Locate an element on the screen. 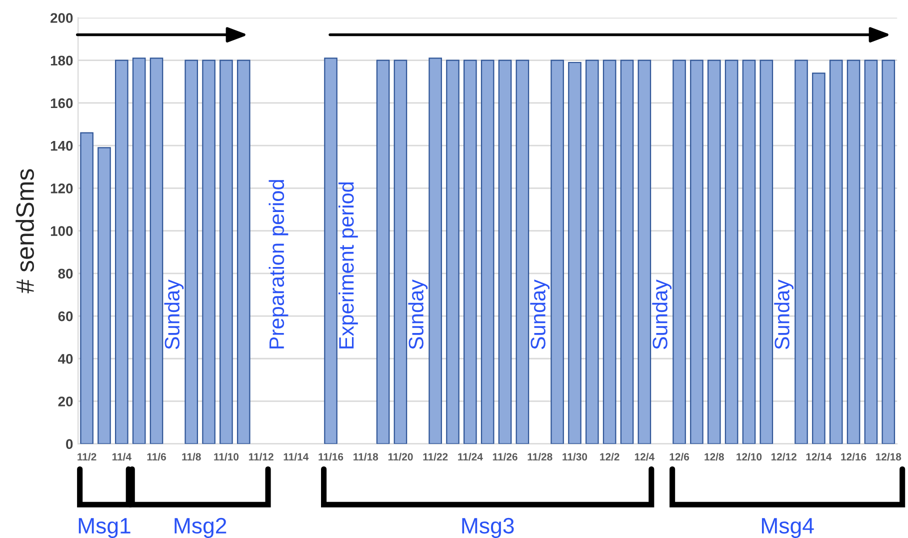  text: Msg3 is located at coordinates (488, 528).